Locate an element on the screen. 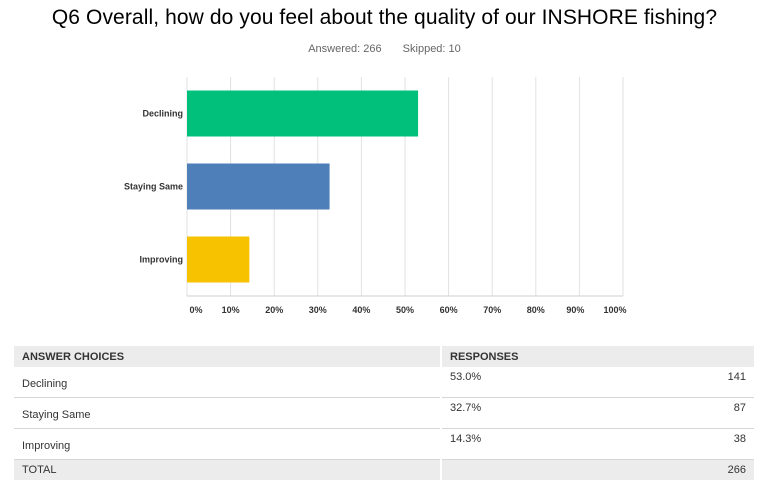  answer-choice: Staying Same is located at coordinates (227, 413).